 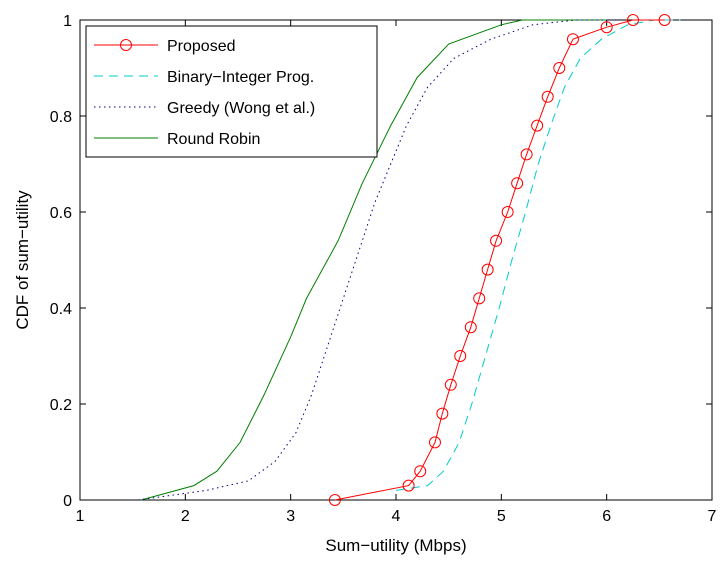 I want to click on x-tick-label: 4, so click(x=396, y=516).